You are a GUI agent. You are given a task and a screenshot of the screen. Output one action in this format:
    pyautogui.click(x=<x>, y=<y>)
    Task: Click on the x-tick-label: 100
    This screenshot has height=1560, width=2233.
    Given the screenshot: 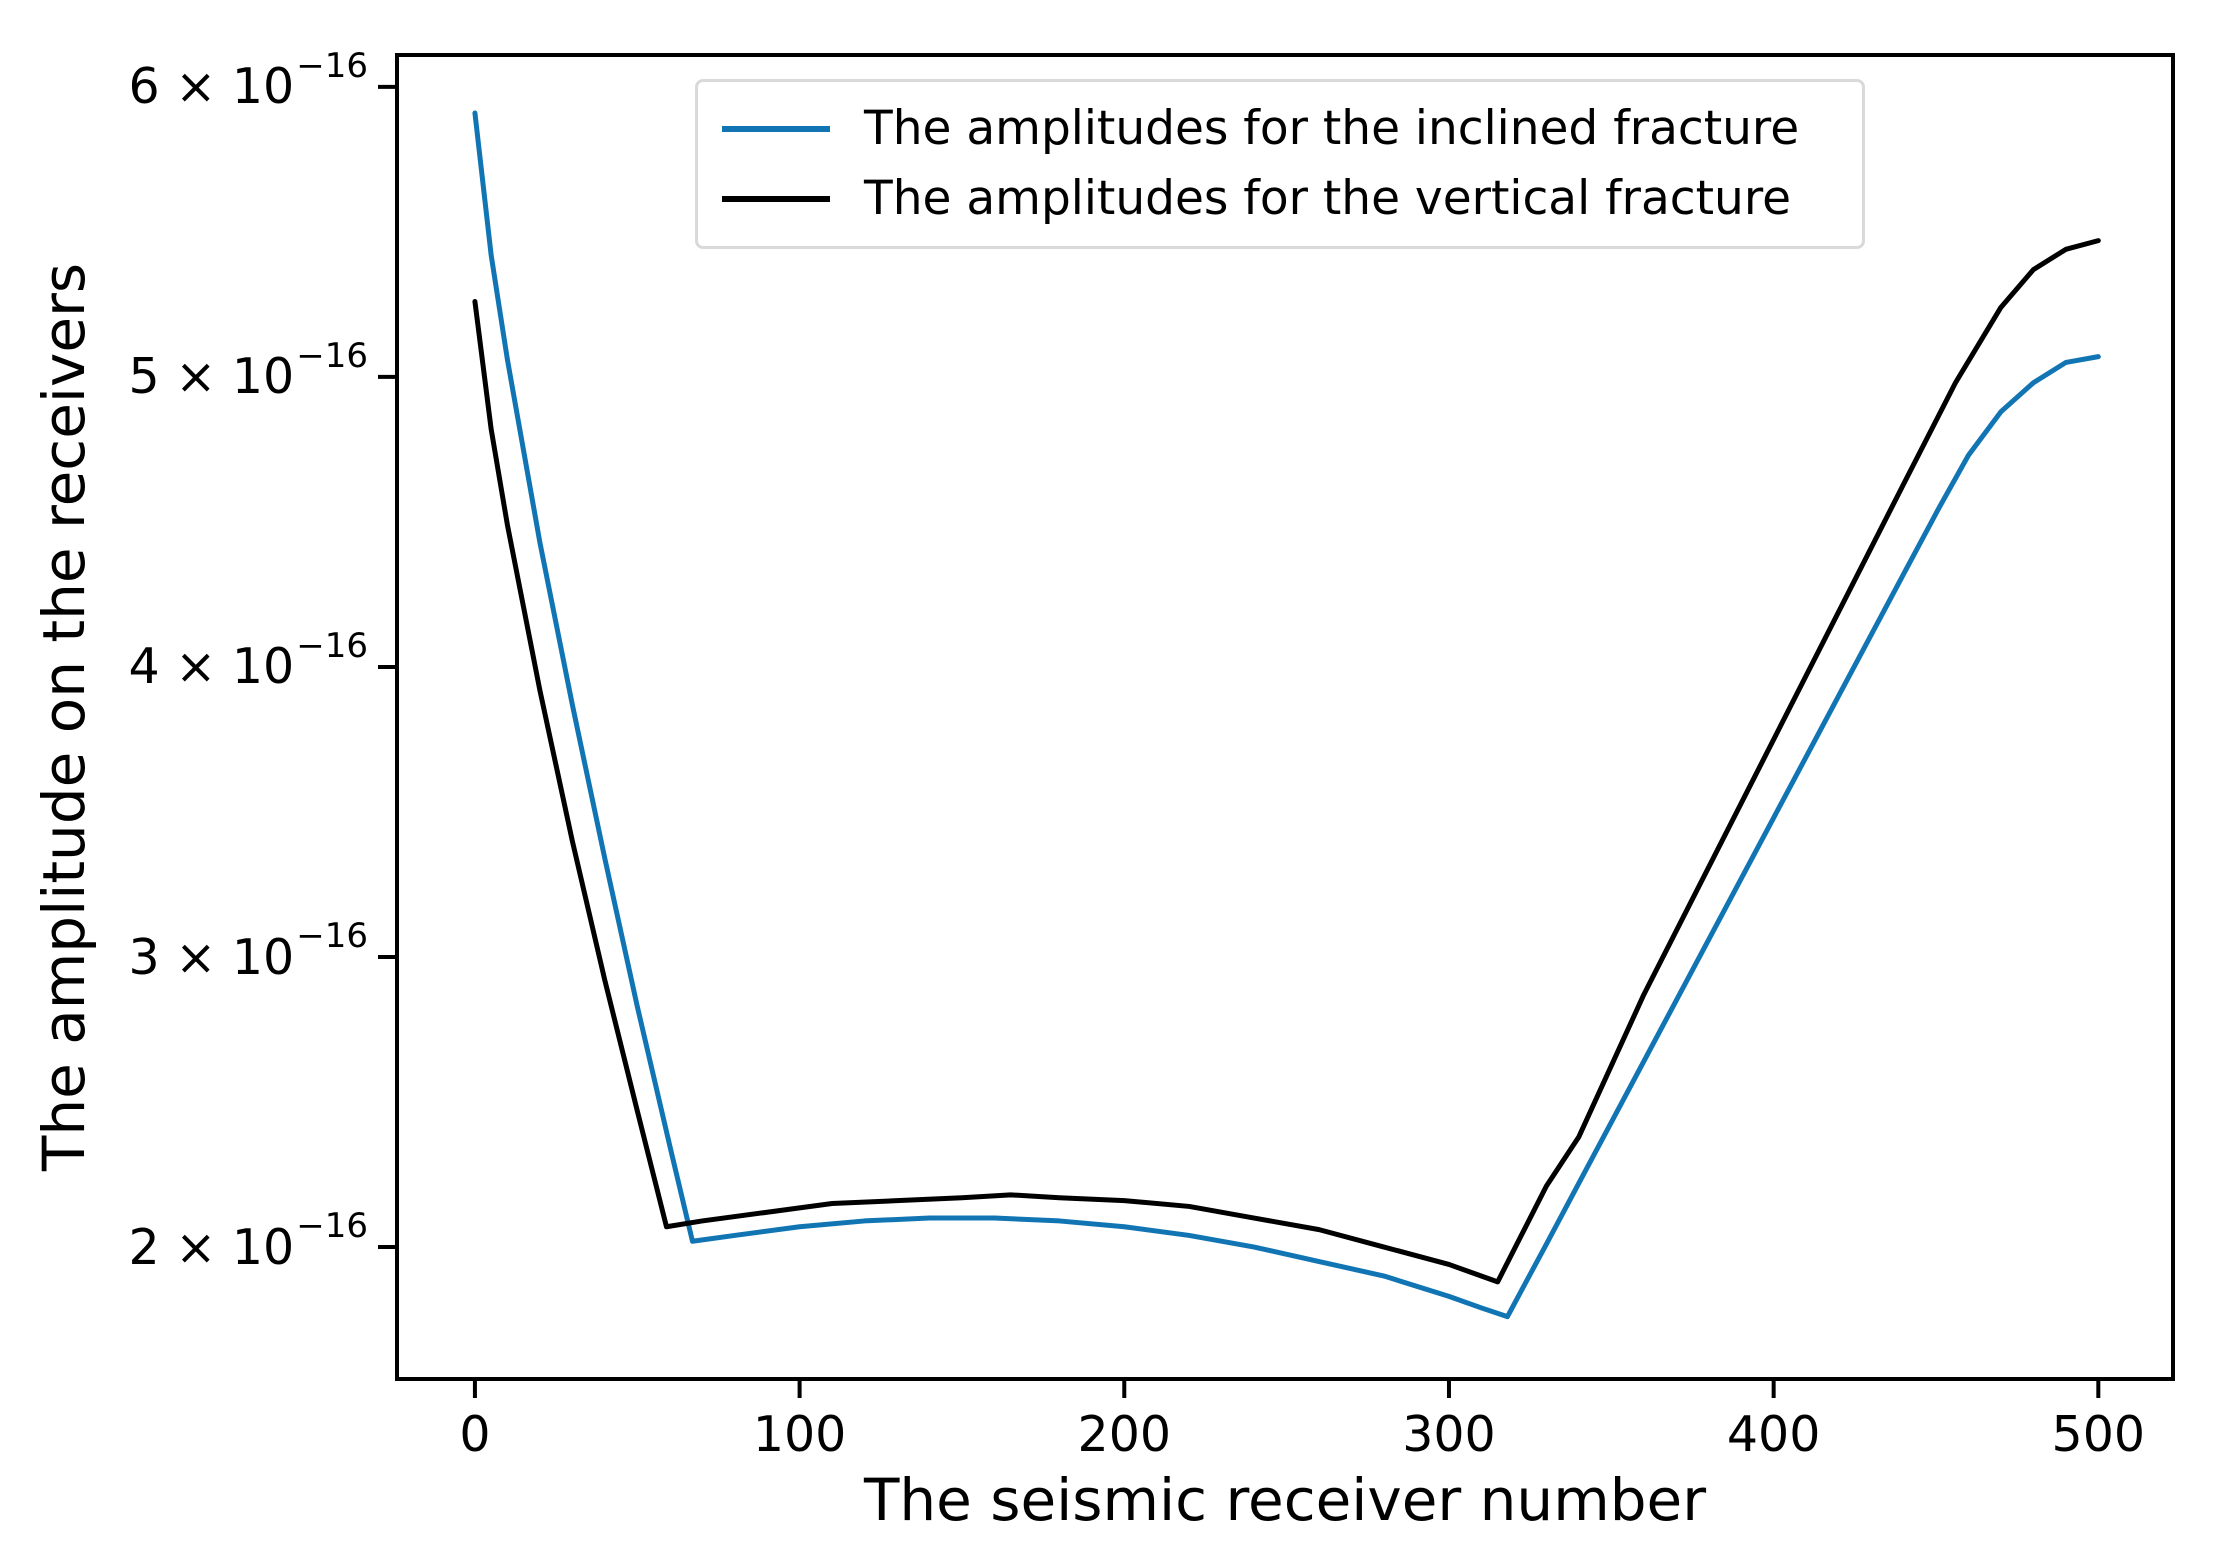 What is the action you would take?
    pyautogui.click(x=799, y=1434)
    